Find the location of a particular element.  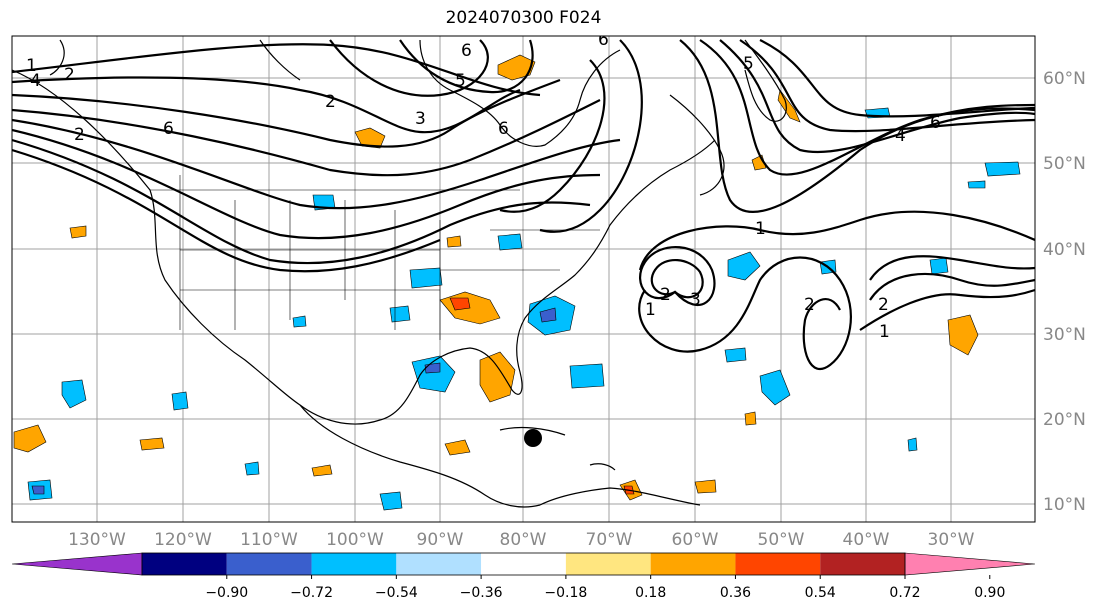

longitude-label: 60°W is located at coordinates (695, 540).